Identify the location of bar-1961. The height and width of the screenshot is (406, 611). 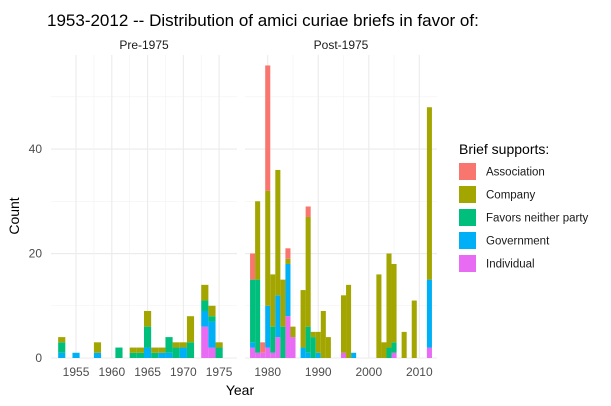
(119, 352).